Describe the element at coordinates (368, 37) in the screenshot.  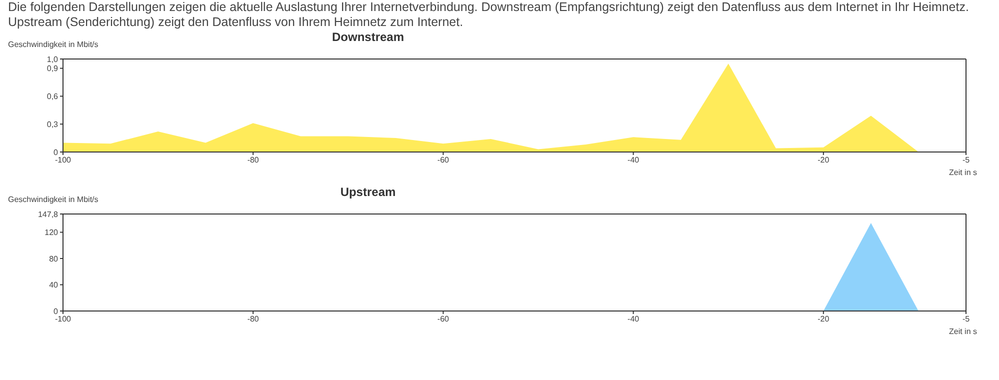
I see `chart-title: Downstream` at that location.